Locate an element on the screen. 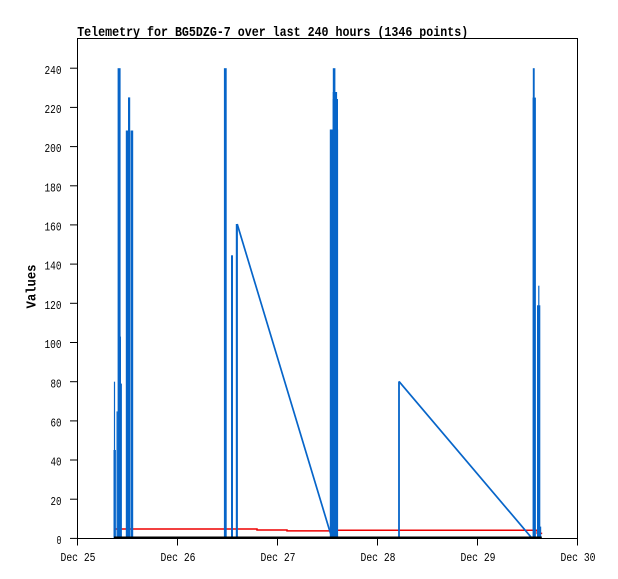  svg-text: 140 is located at coordinates (53, 267).